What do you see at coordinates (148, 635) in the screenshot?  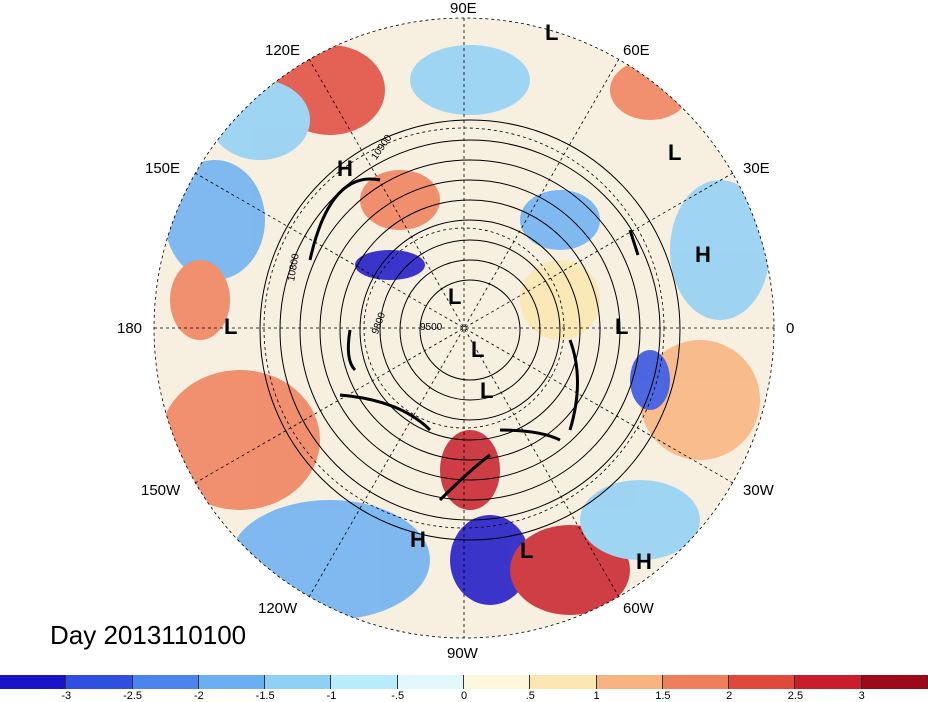 I see `date-label: Day 2013110100` at bounding box center [148, 635].